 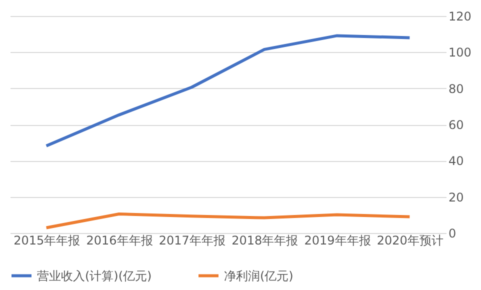 What do you see at coordinates (228, 221) in the screenshot?
I see `line-series` at bounding box center [228, 221].